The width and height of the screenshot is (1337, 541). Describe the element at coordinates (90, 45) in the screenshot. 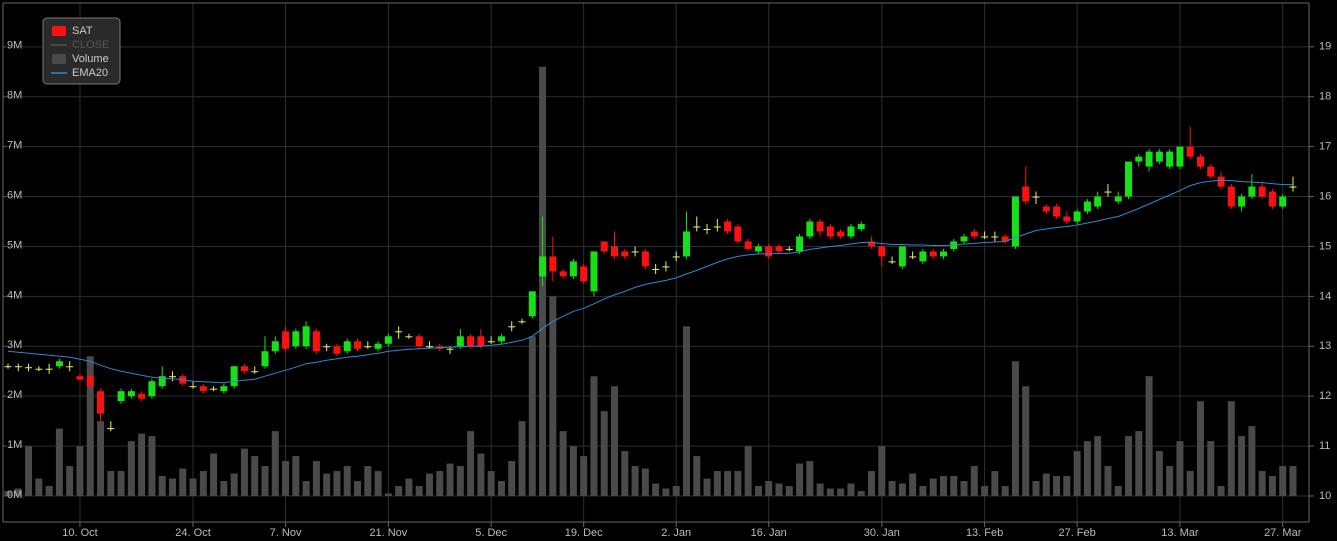

I see `legend-label: CLOSE` at that location.